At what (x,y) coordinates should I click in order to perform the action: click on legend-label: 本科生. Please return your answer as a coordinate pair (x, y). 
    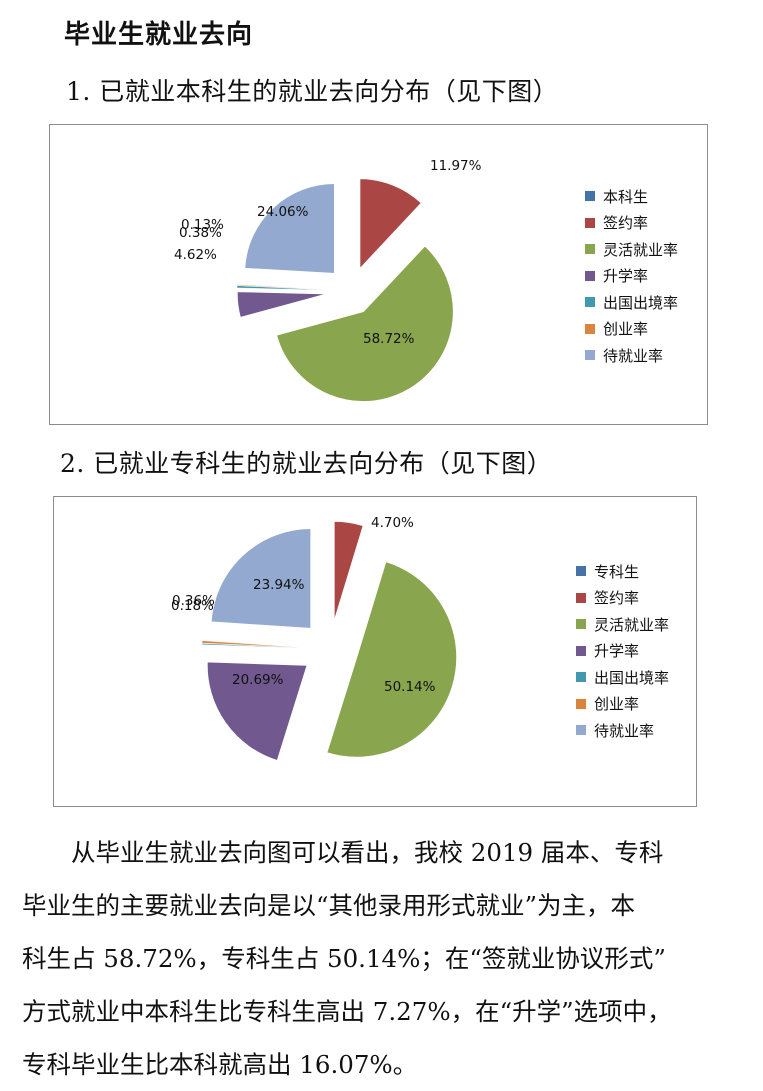
    Looking at the image, I should click on (626, 196).